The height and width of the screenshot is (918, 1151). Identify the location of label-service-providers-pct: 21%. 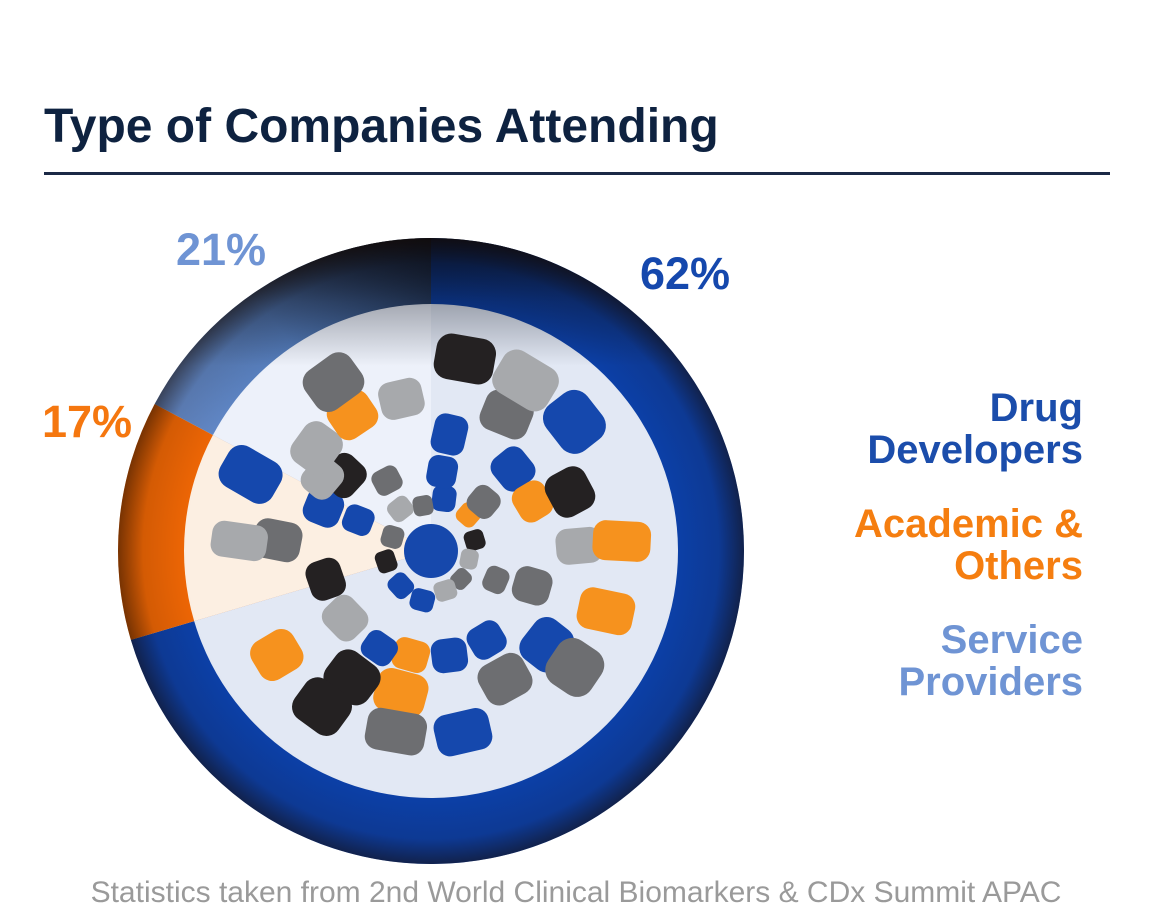
(221, 249).